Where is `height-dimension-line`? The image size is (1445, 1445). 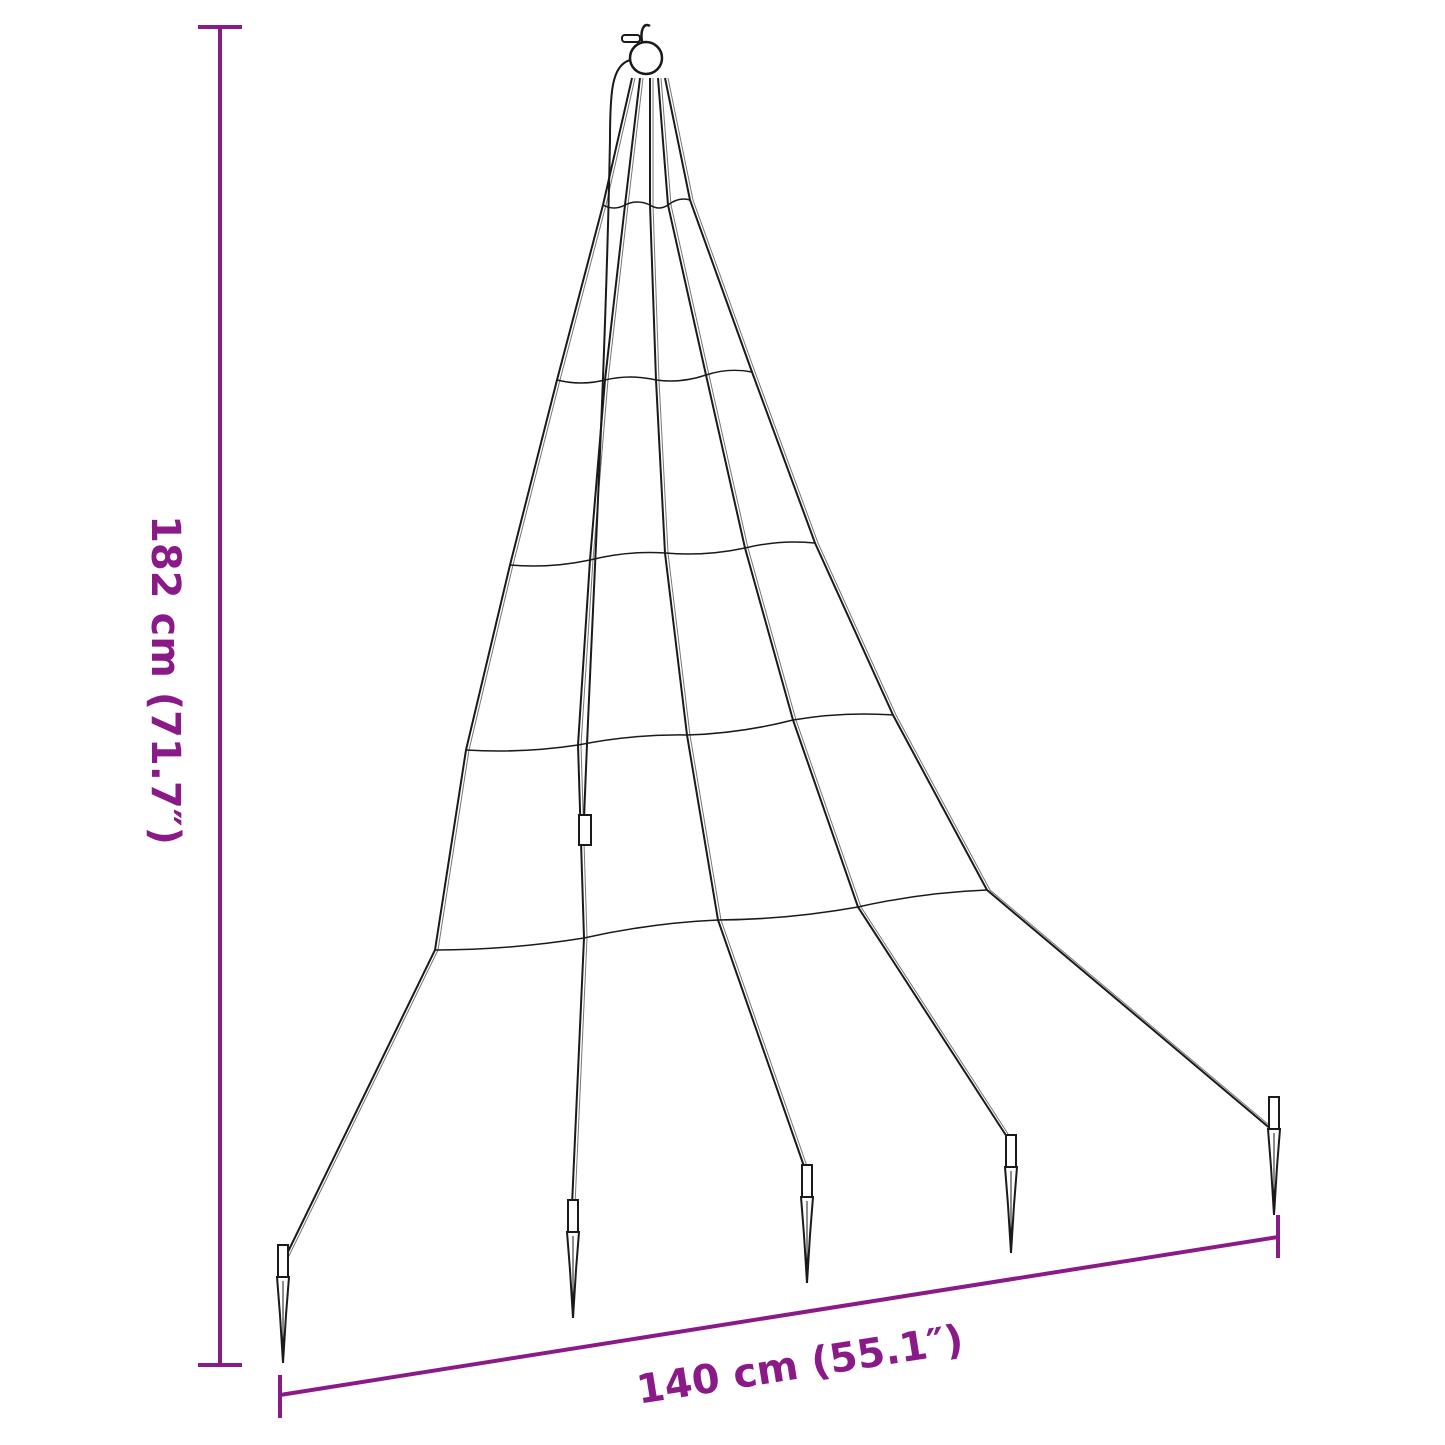
height-dimension-line is located at coordinates (220, 696).